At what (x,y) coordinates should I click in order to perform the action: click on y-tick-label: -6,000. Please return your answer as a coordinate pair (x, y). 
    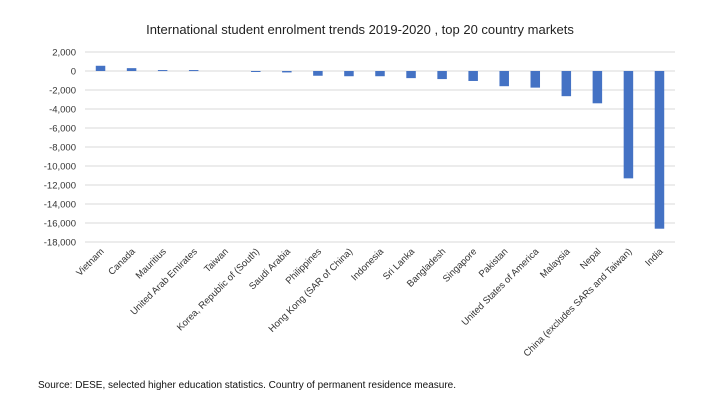
    Looking at the image, I should click on (62, 129).